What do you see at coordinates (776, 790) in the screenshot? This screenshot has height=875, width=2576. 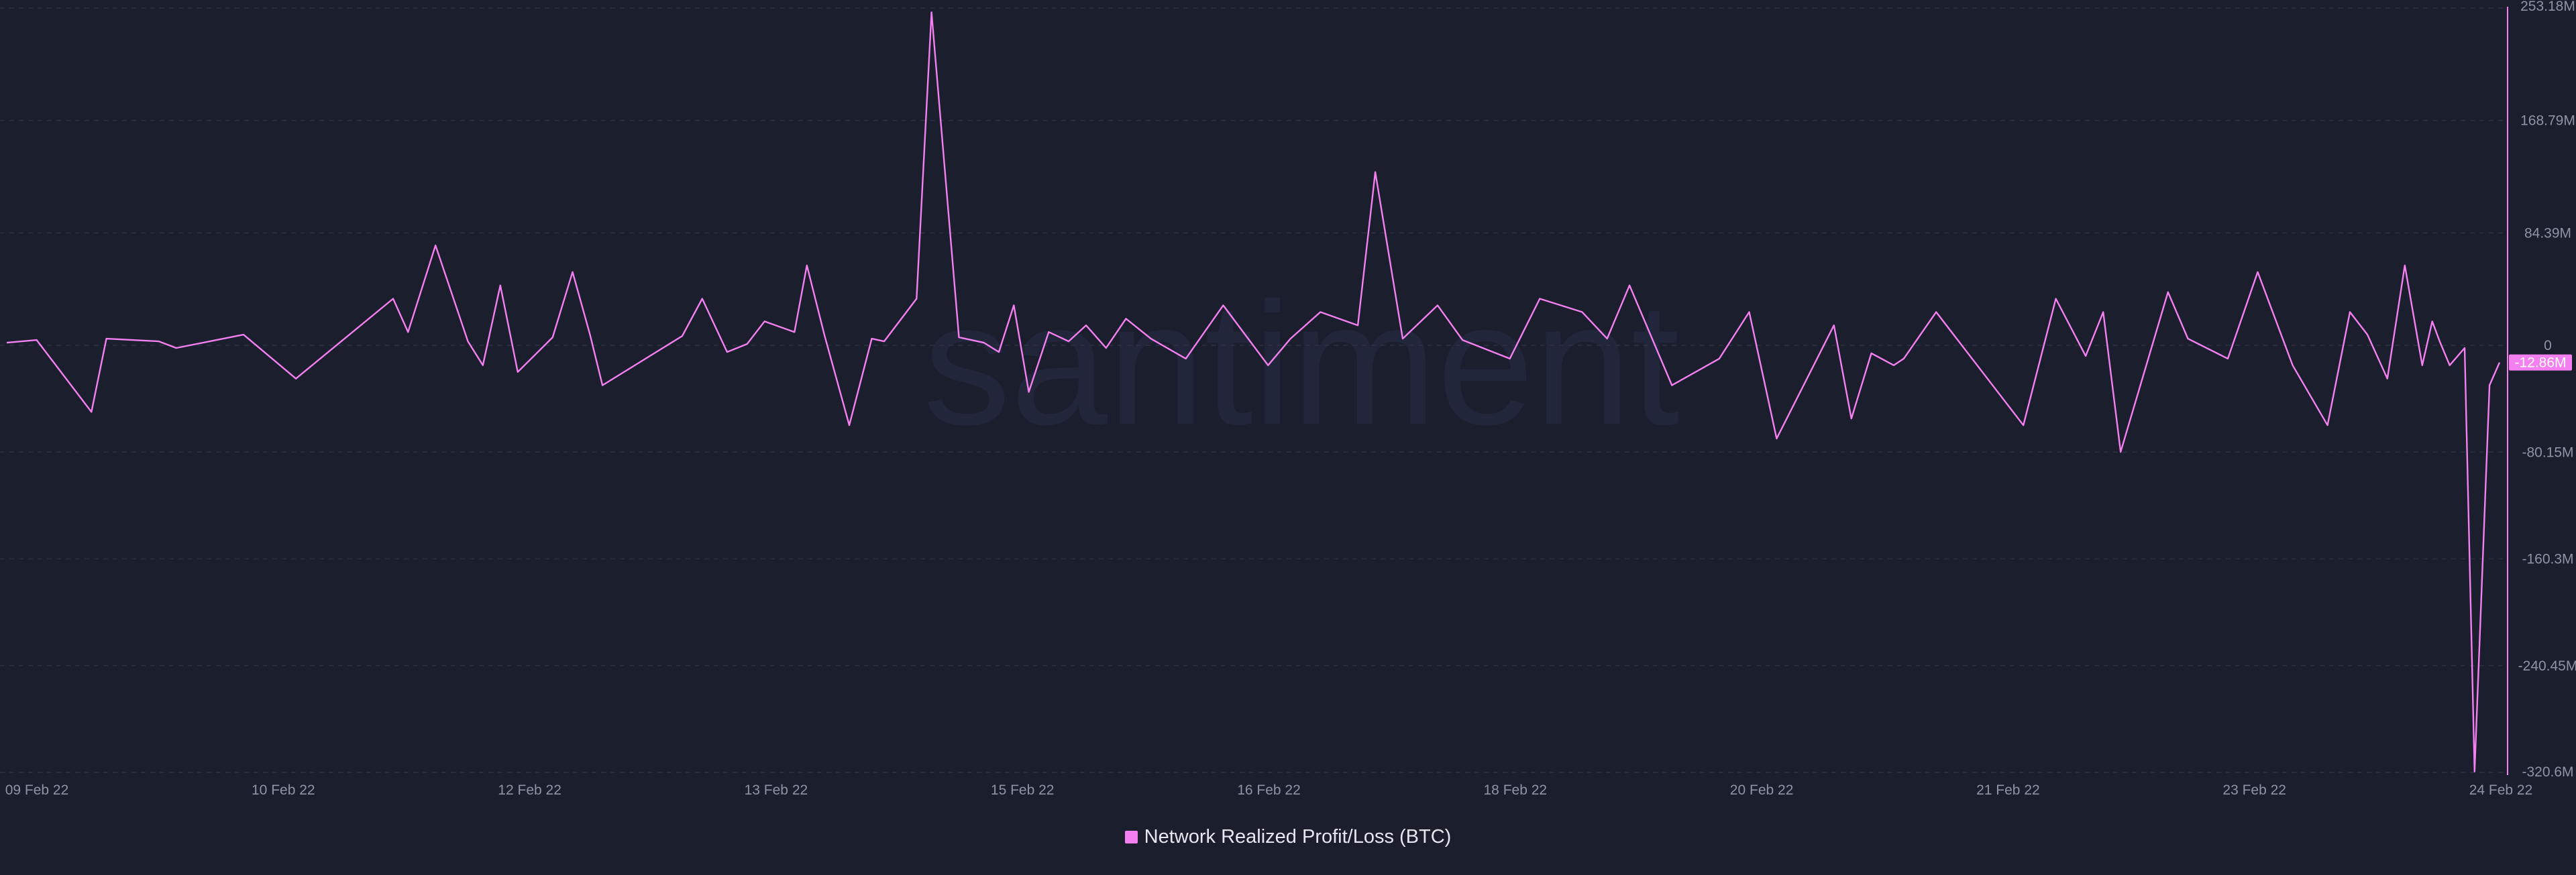 I see `x-tick-label: 13 Feb 22` at bounding box center [776, 790].